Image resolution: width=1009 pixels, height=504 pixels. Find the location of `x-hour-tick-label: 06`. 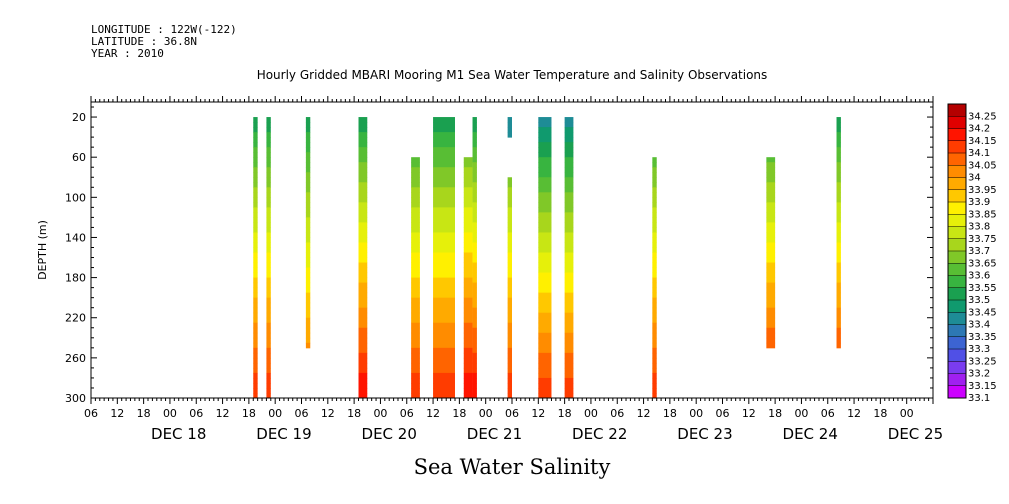

x-hour-tick-label: 06 is located at coordinates (828, 413).